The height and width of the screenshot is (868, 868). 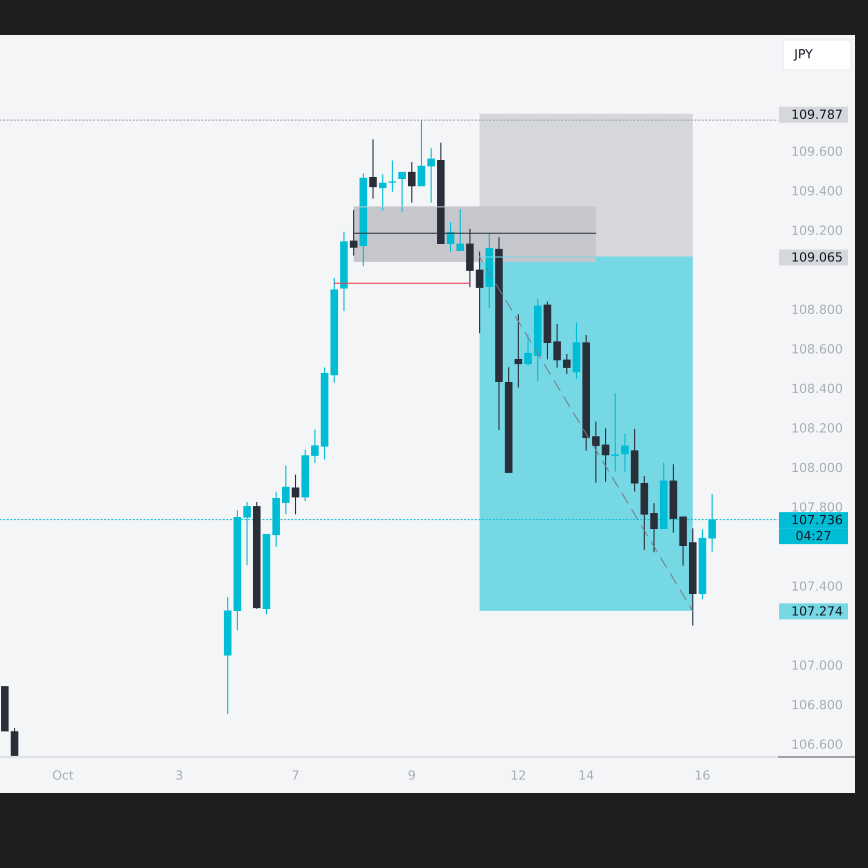 I want to click on y-tick-label: 109.065, so click(x=817, y=257).